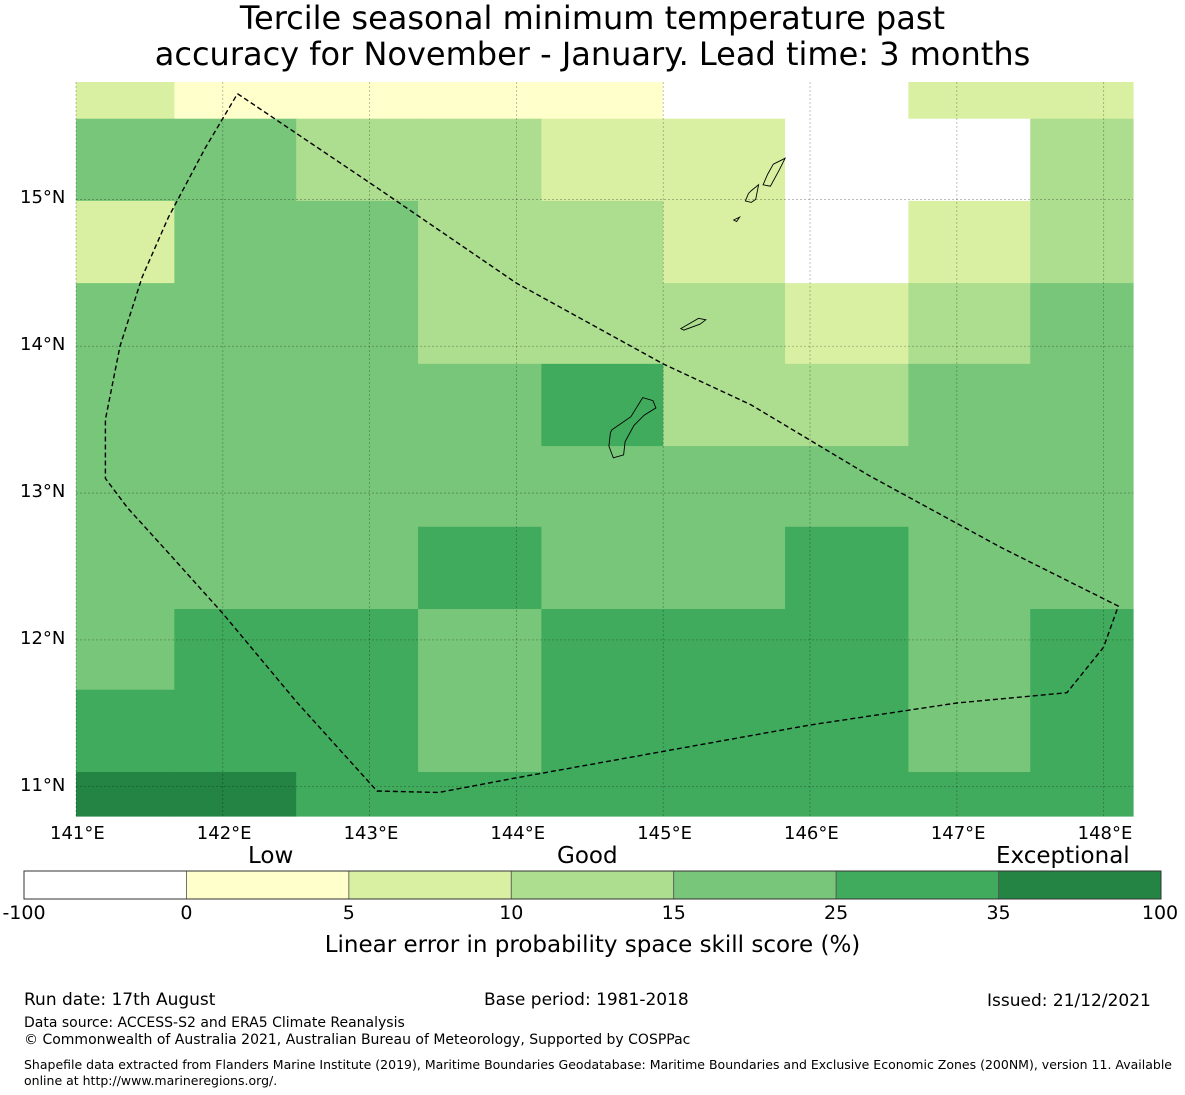 Image resolution: width=1185 pixels, height=1095 pixels. Describe the element at coordinates (697, 308) in the screenshot. I see `island-outlines` at that location.